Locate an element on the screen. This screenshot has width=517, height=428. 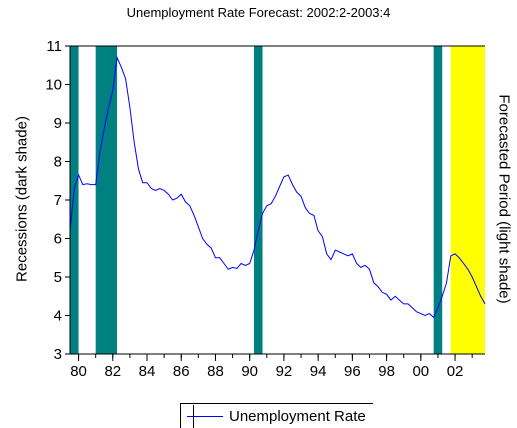
x-tick-label-92: 92 is located at coordinates (284, 371).